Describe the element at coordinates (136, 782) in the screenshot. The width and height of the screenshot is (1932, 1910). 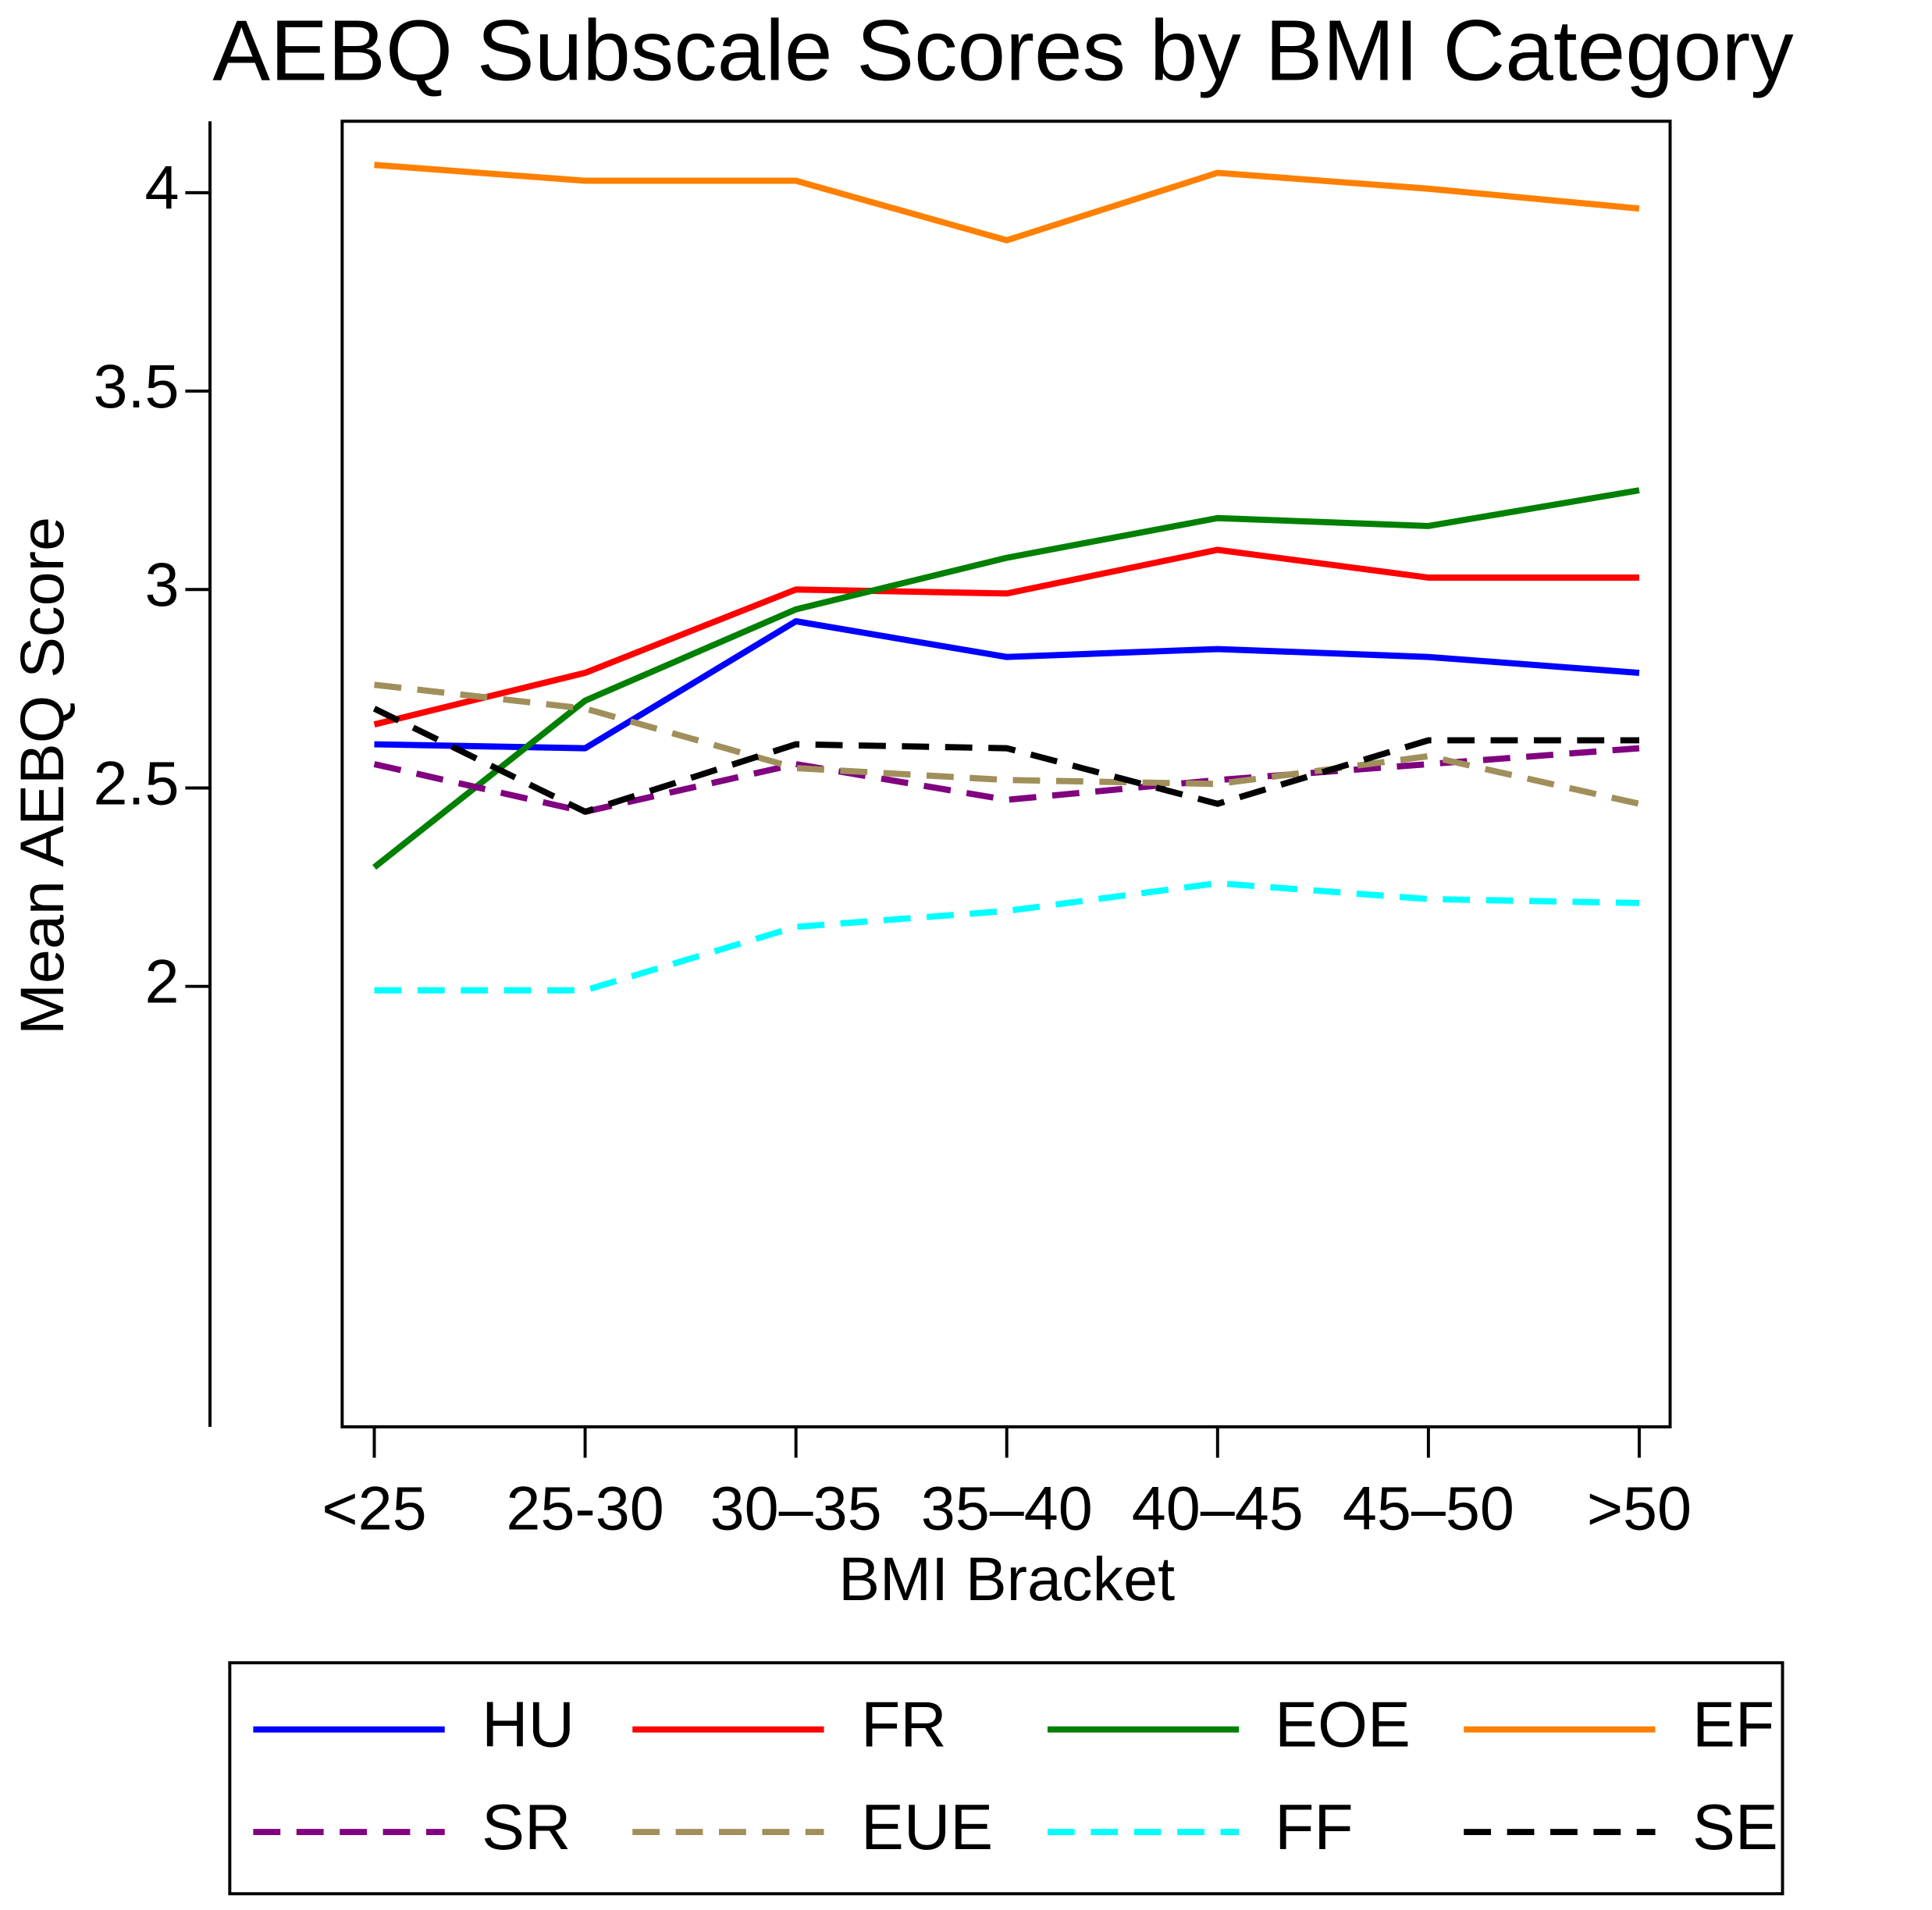
I see `y-tick-label: 2.5` at that location.